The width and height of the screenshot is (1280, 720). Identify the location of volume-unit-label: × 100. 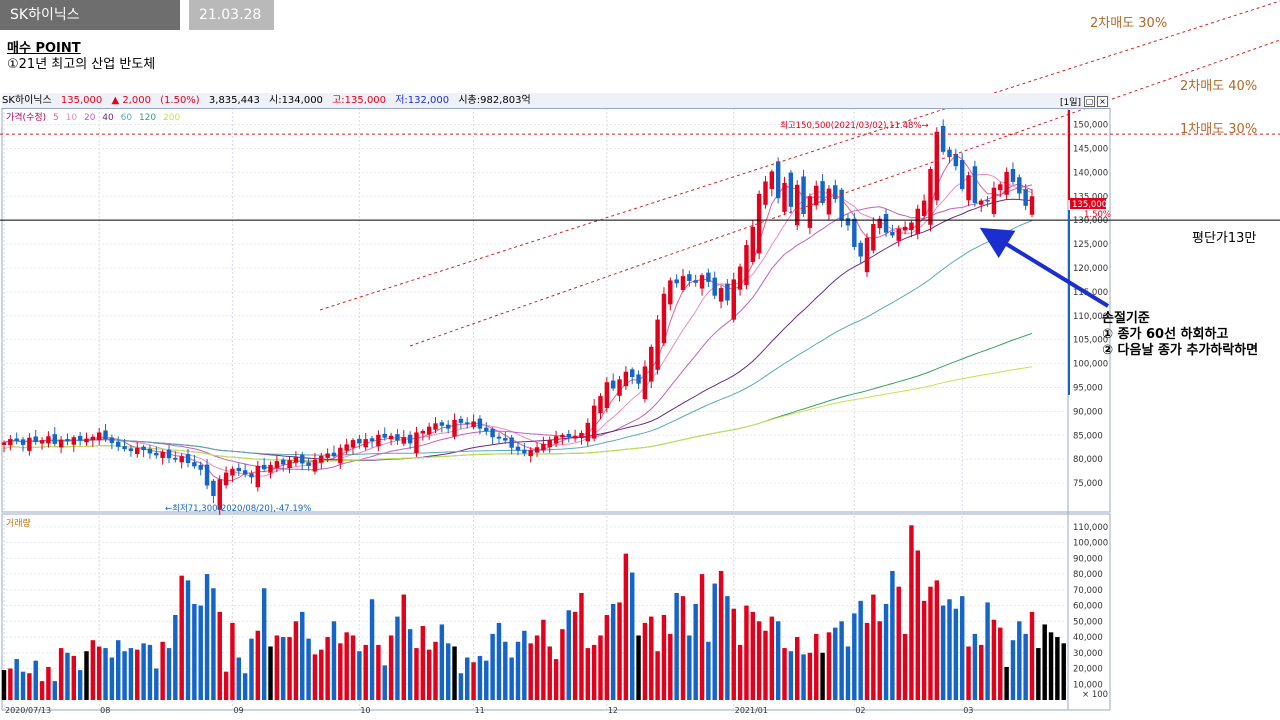
(1095, 695).